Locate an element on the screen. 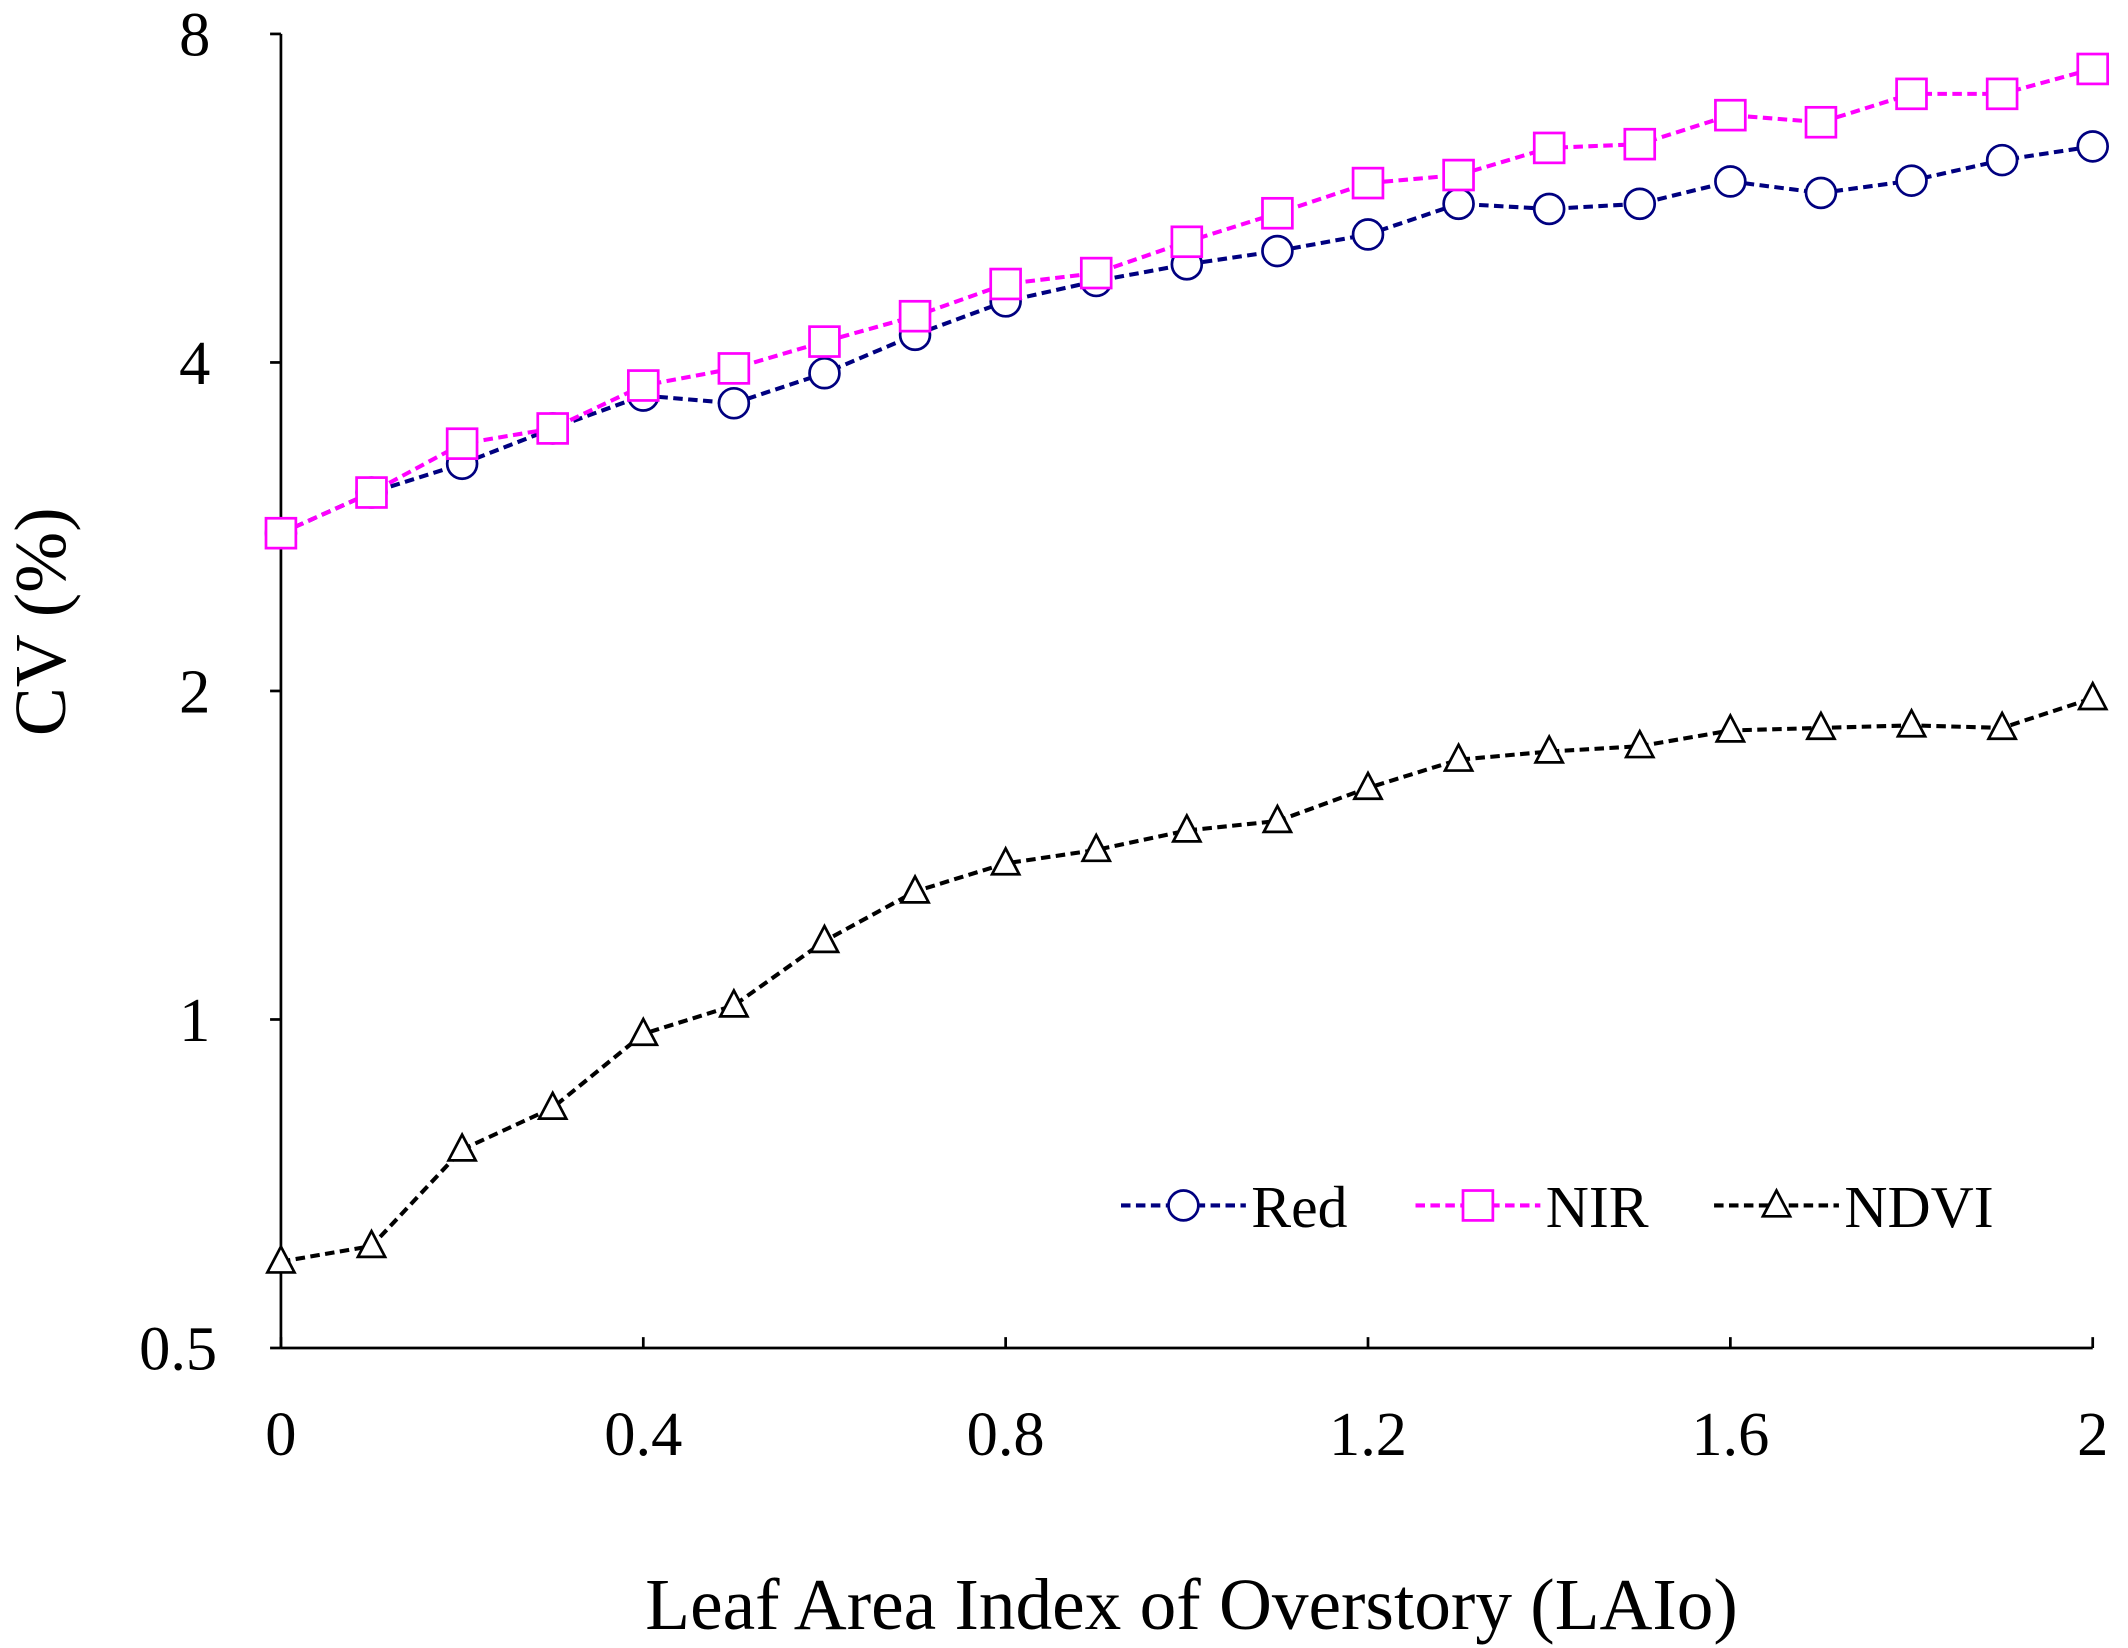 The image size is (2128, 1648). legend-item-ndvi: NDVI is located at coordinates (1854, 1207).